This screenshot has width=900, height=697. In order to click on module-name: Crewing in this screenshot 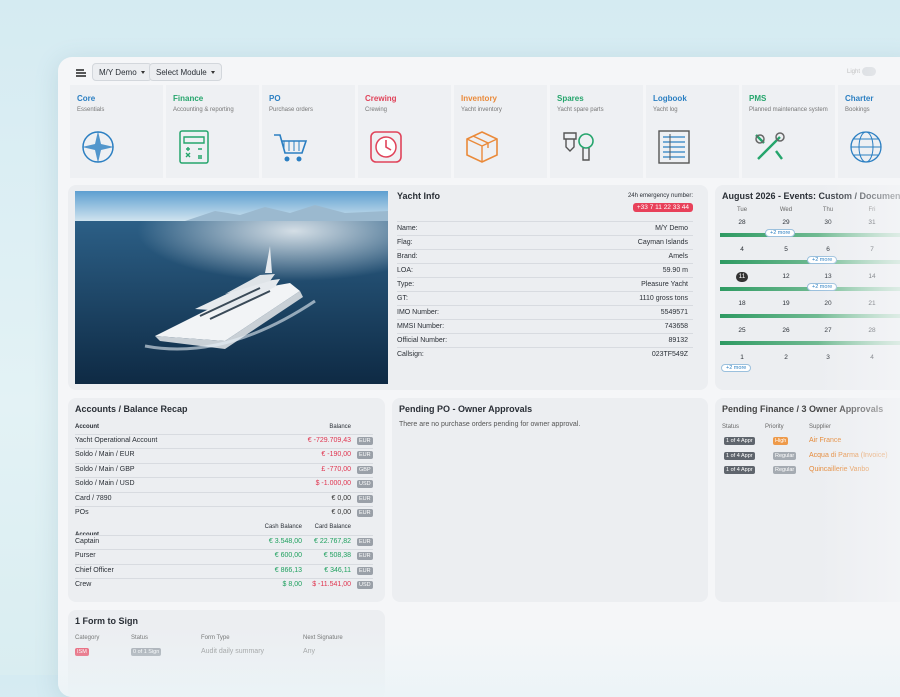, I will do `click(381, 98)`.